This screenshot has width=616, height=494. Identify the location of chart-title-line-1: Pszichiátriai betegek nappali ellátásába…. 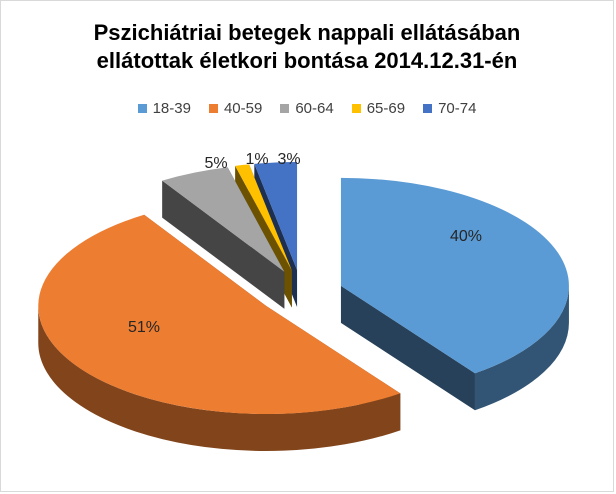
(307, 32).